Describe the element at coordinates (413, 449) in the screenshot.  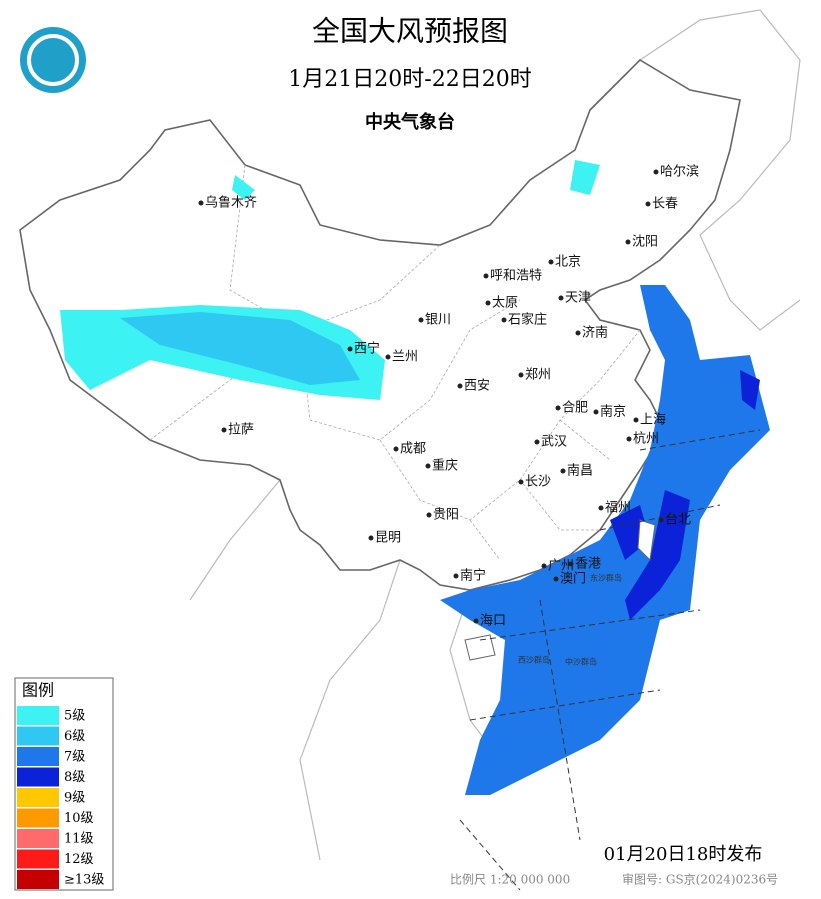
I see `city-label: 成都` at that location.